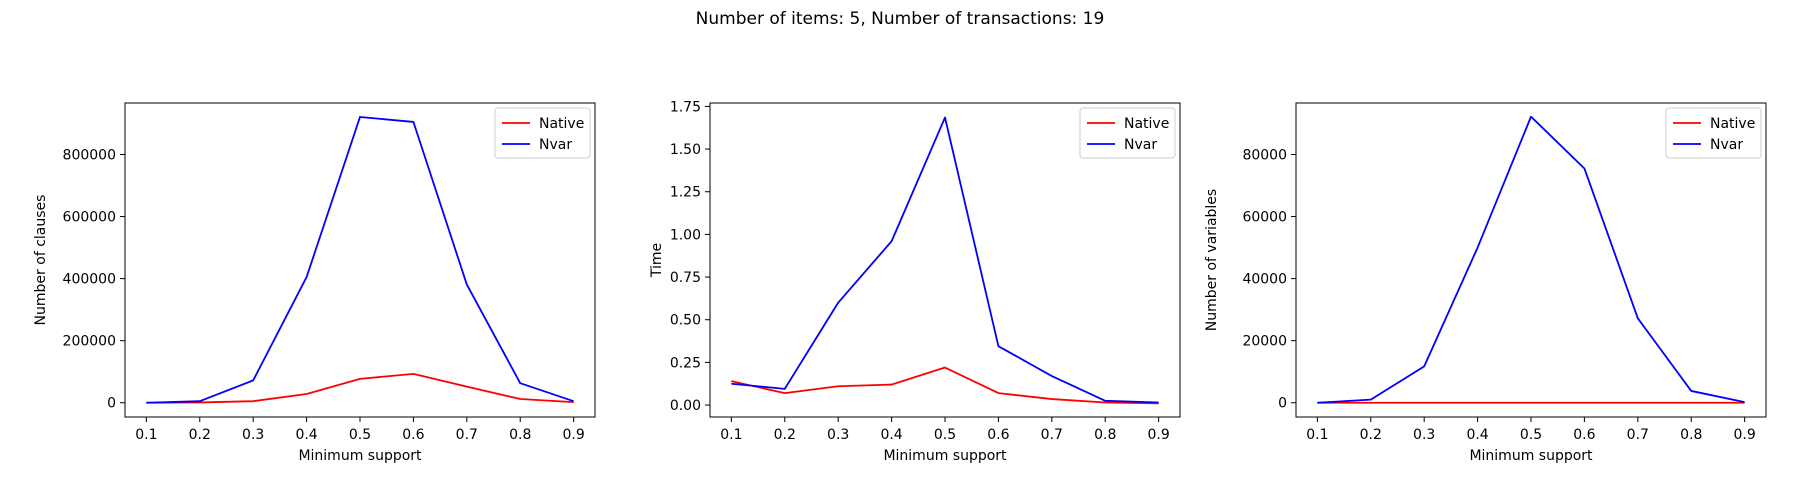 This screenshot has height=500, width=1800. What do you see at coordinates (685, 363) in the screenshot?
I see `y-tick-label: 0.25` at bounding box center [685, 363].